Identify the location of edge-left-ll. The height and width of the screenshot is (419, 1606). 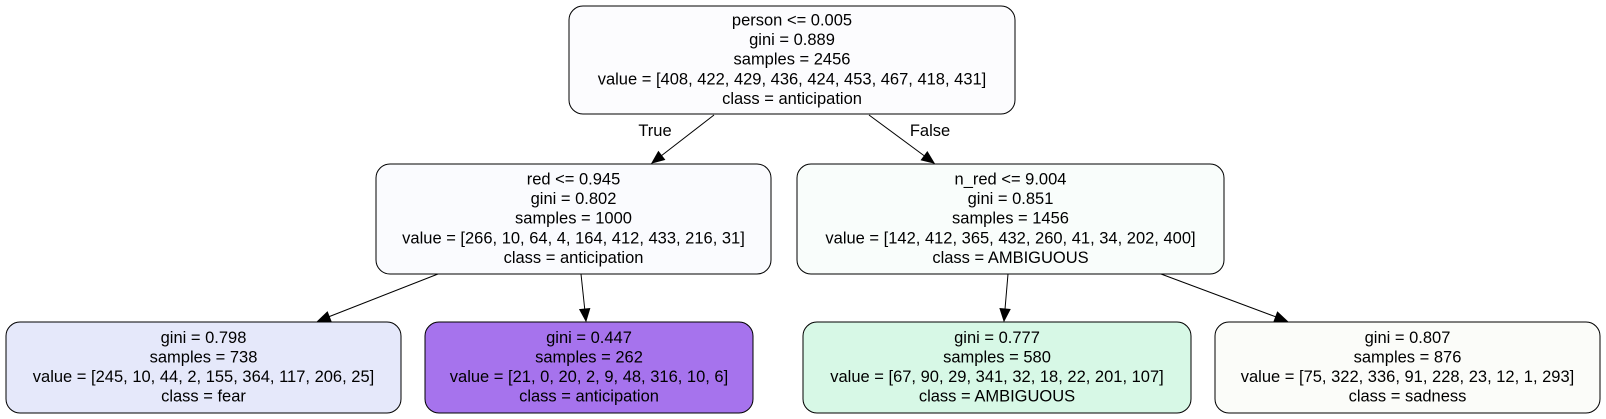
(377, 297).